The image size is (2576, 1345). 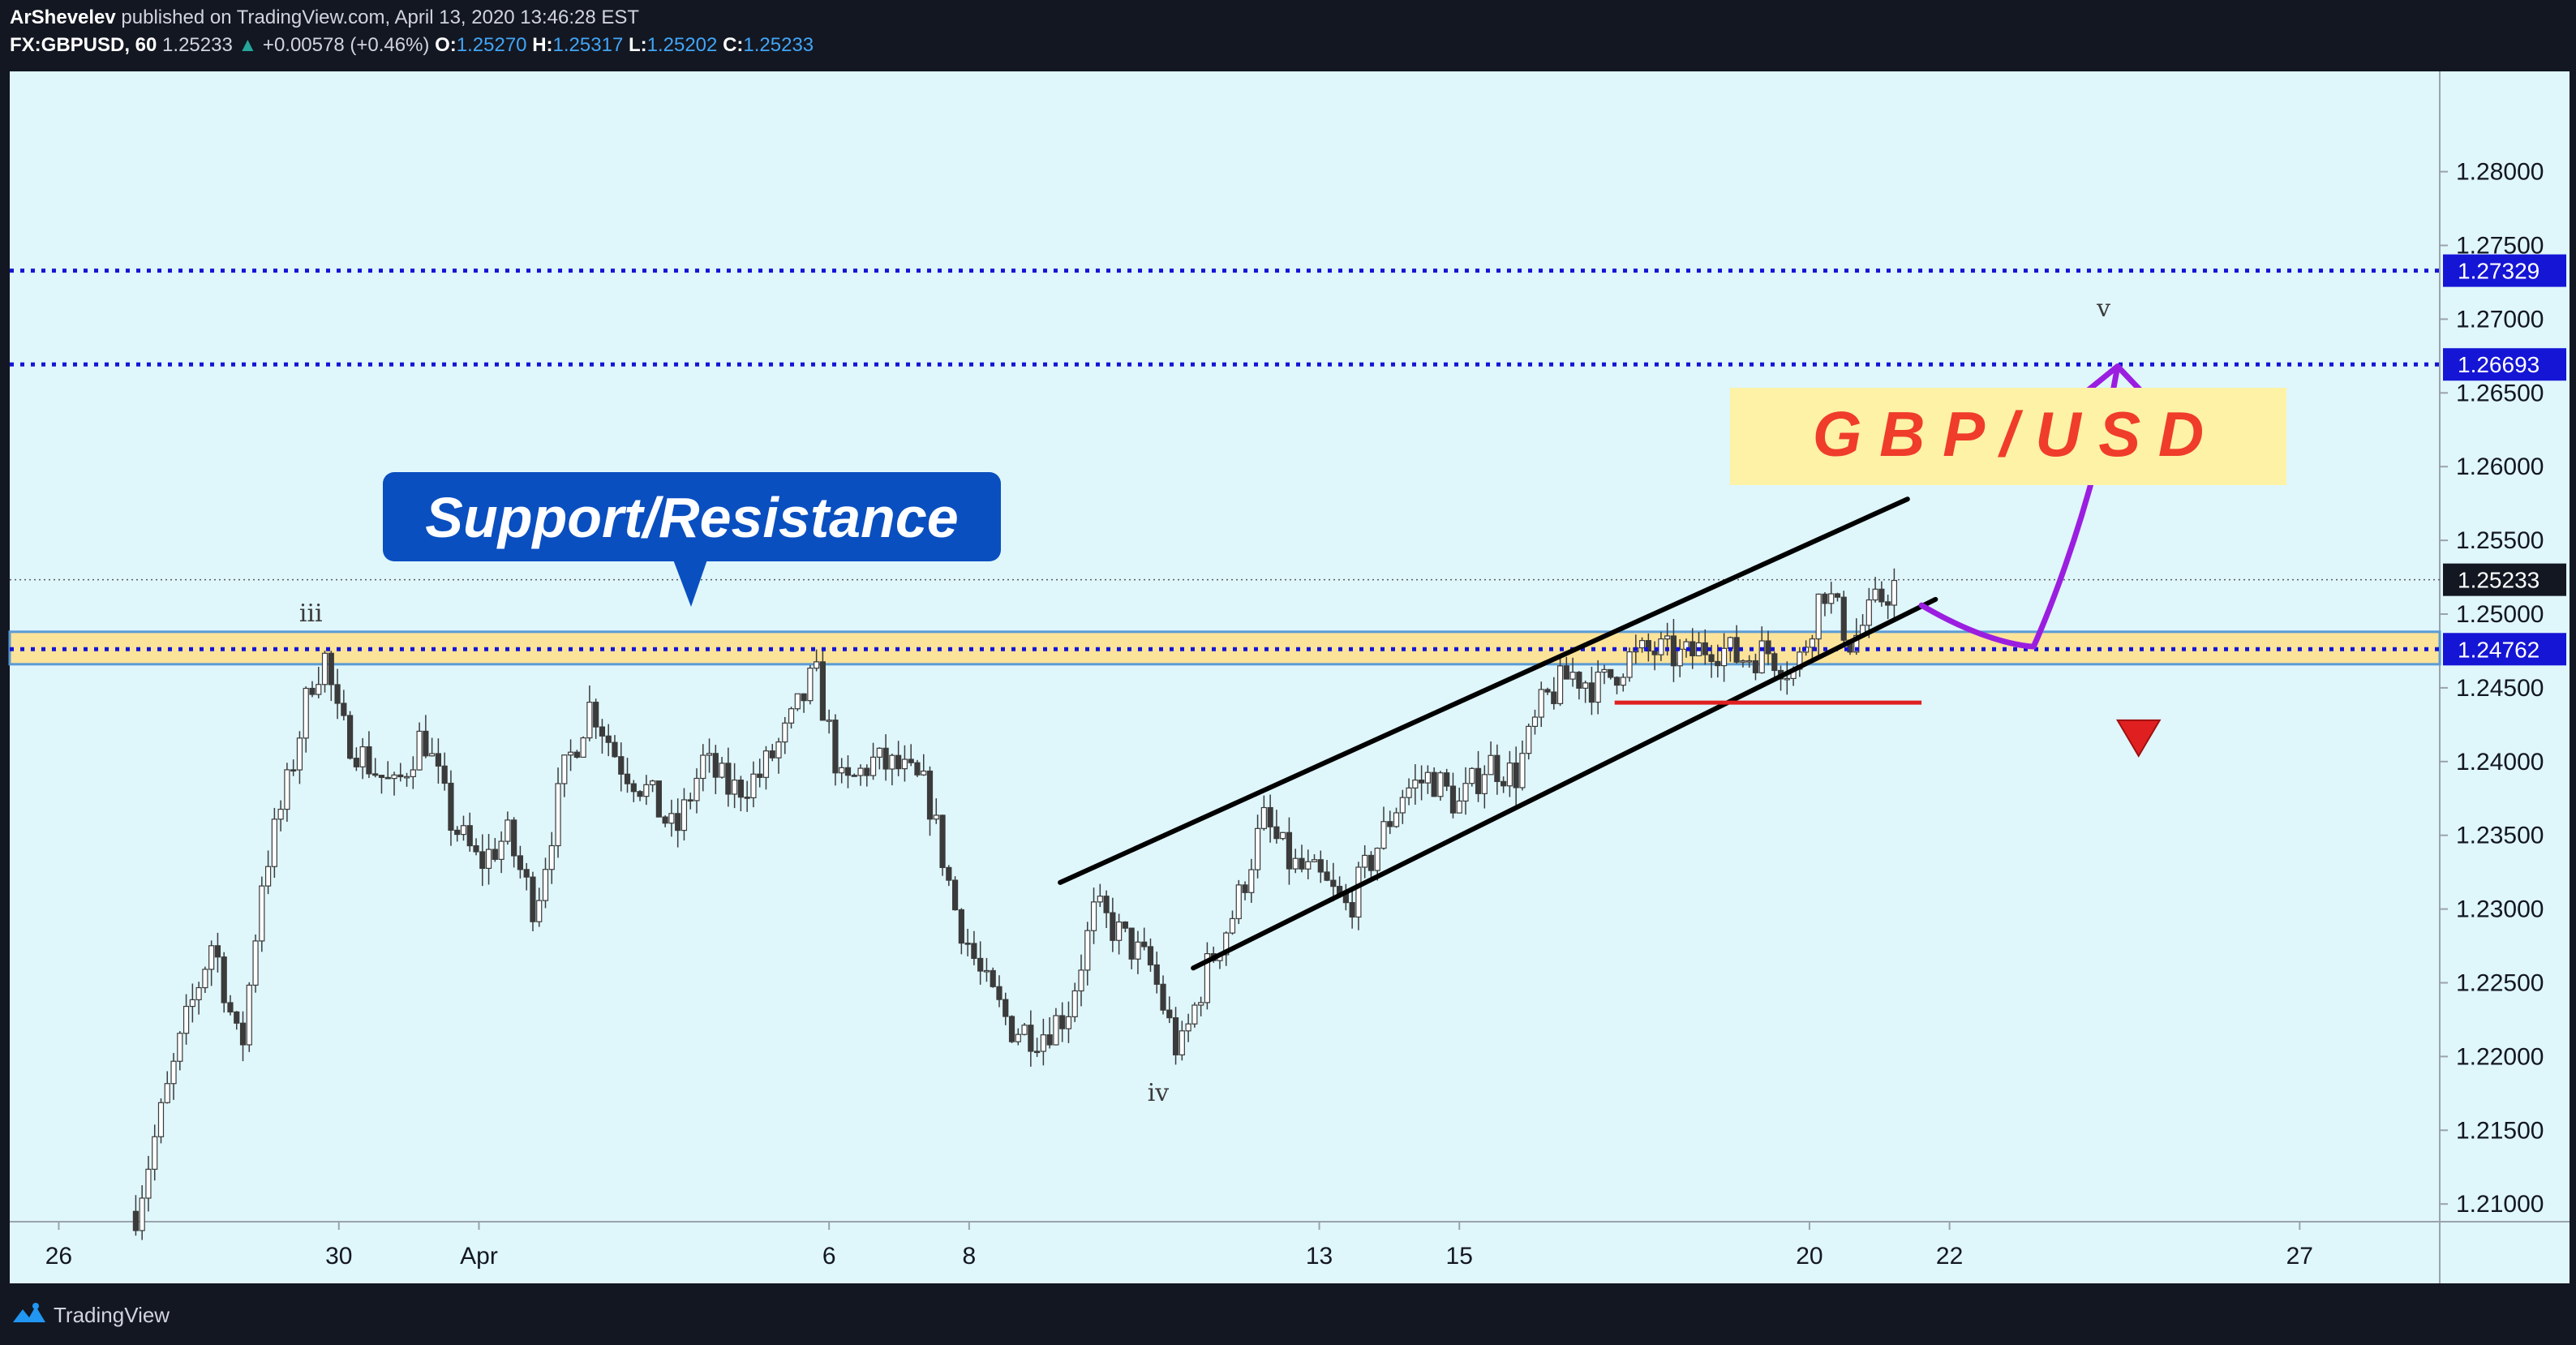 What do you see at coordinates (2500, 393) in the screenshot?
I see `price-tick-label: 1.26500` at bounding box center [2500, 393].